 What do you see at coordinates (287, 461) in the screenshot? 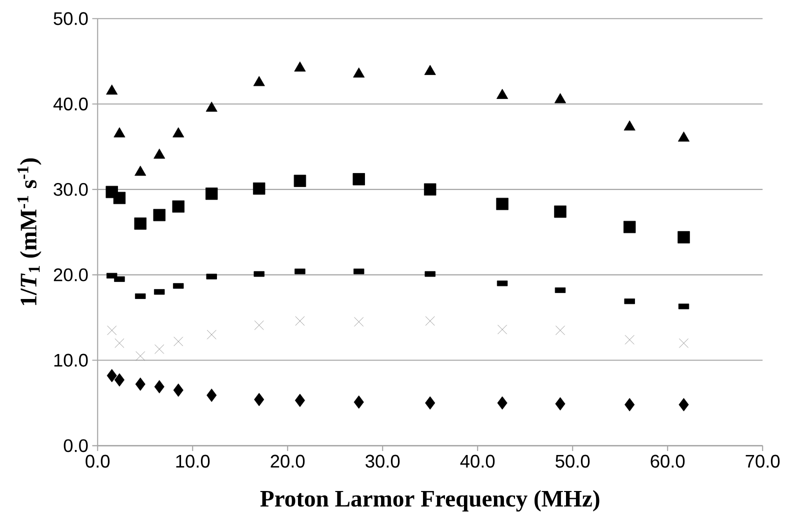
I see `x-tick-label: 20.0` at bounding box center [287, 461].